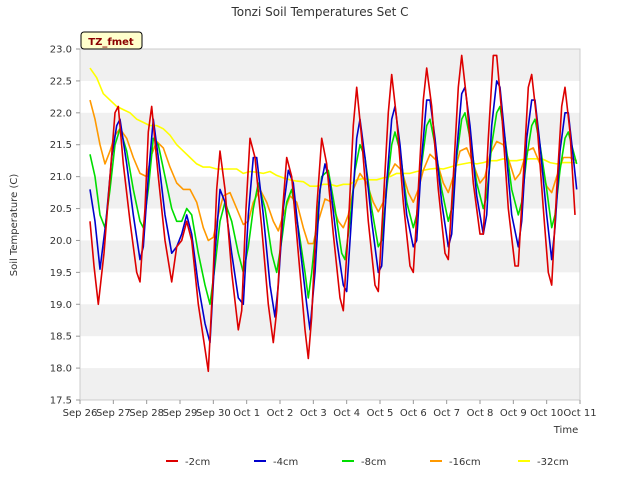 The width and height of the screenshot is (640, 480). I want to click on x-tick-label: Oct 9, so click(513, 413).